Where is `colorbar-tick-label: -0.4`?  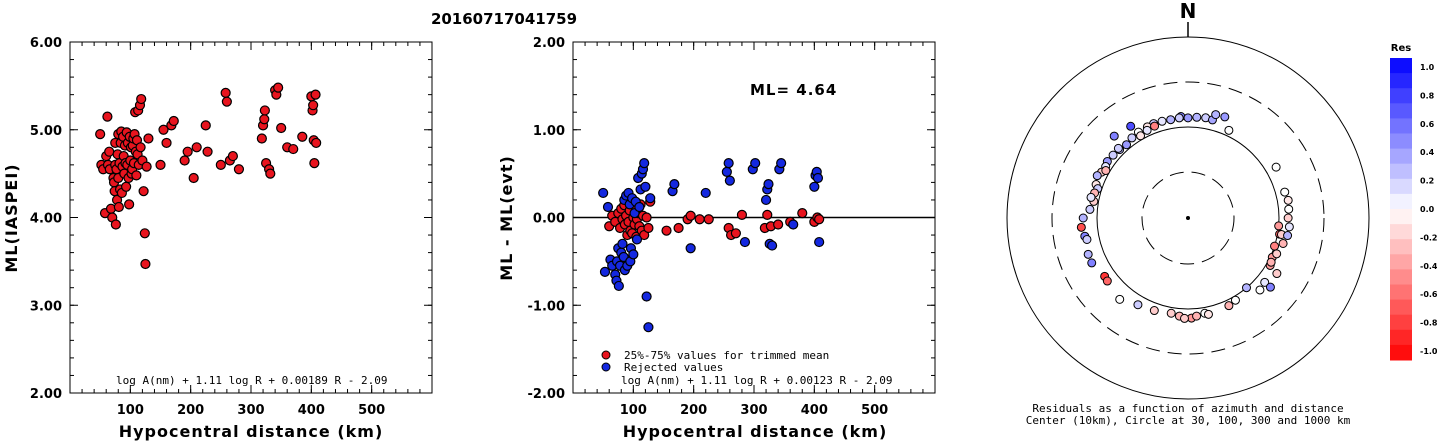 colorbar-tick-label: -0.4 is located at coordinates (1428, 266).